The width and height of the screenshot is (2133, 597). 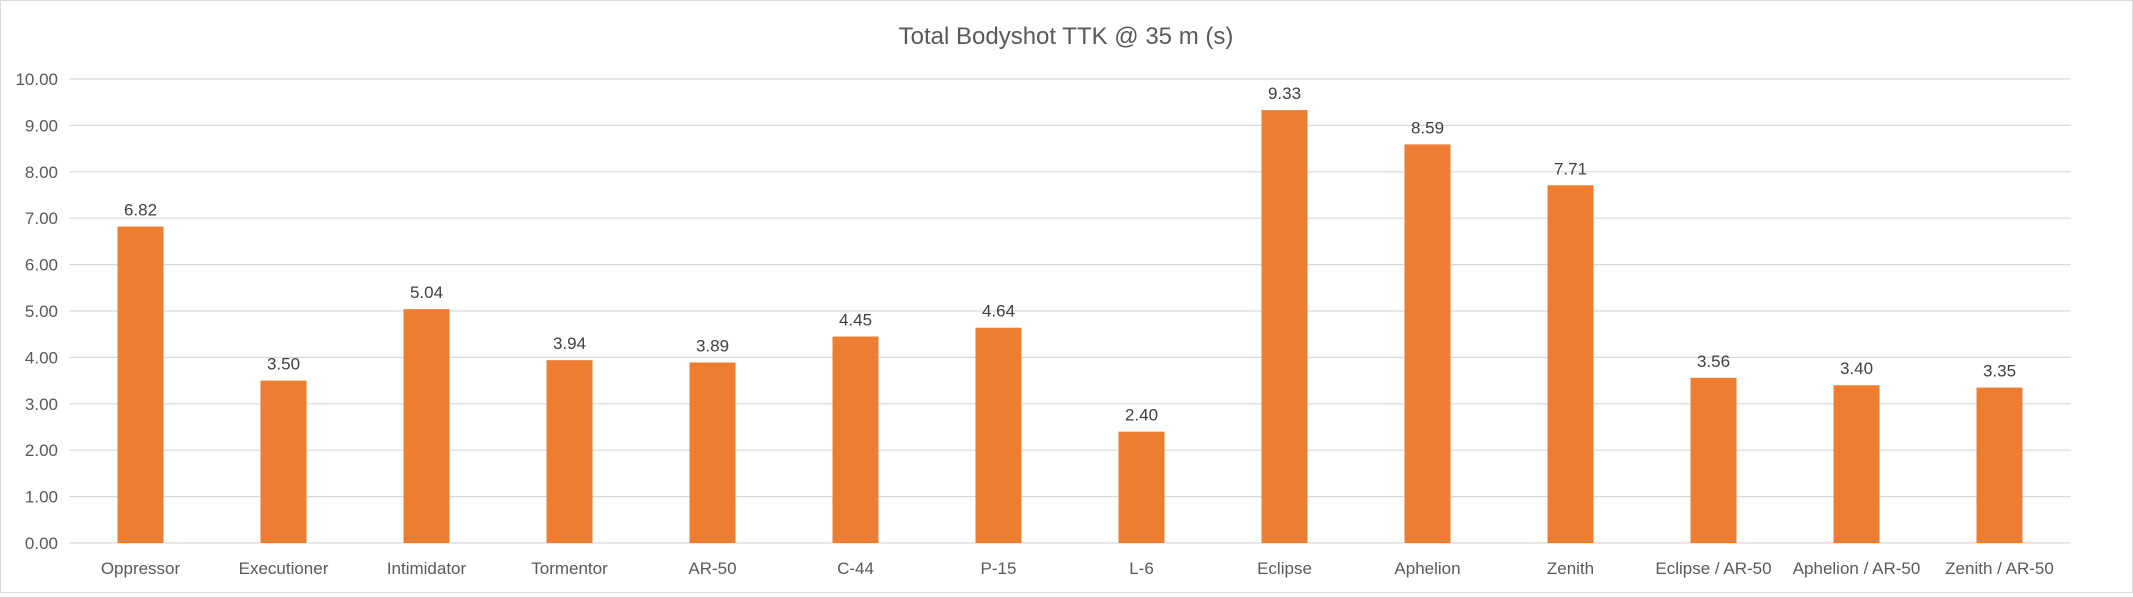 What do you see at coordinates (1570, 568) in the screenshot?
I see `x-tick-label: Zenith` at bounding box center [1570, 568].